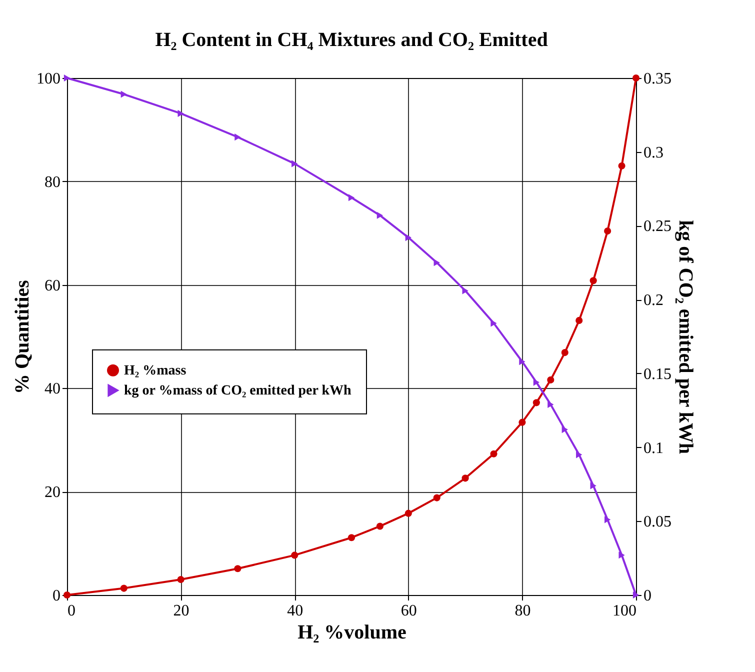  What do you see at coordinates (181, 611) in the screenshot?
I see `x-tick-label: 20` at bounding box center [181, 611].